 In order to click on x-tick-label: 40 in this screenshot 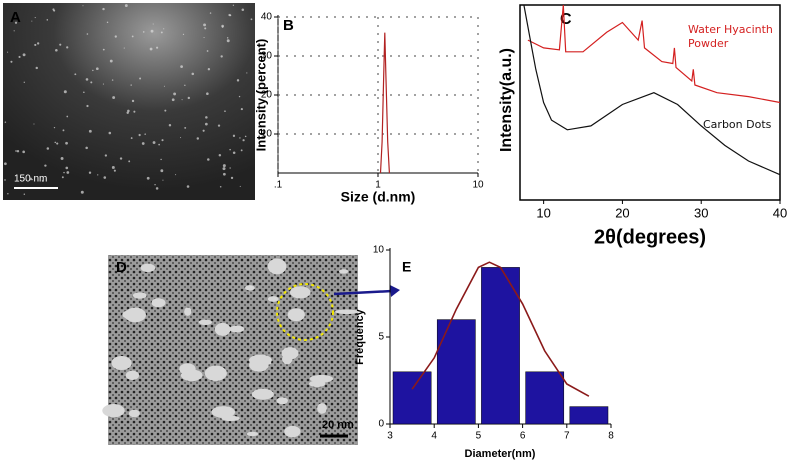, I will do `click(780, 212)`.